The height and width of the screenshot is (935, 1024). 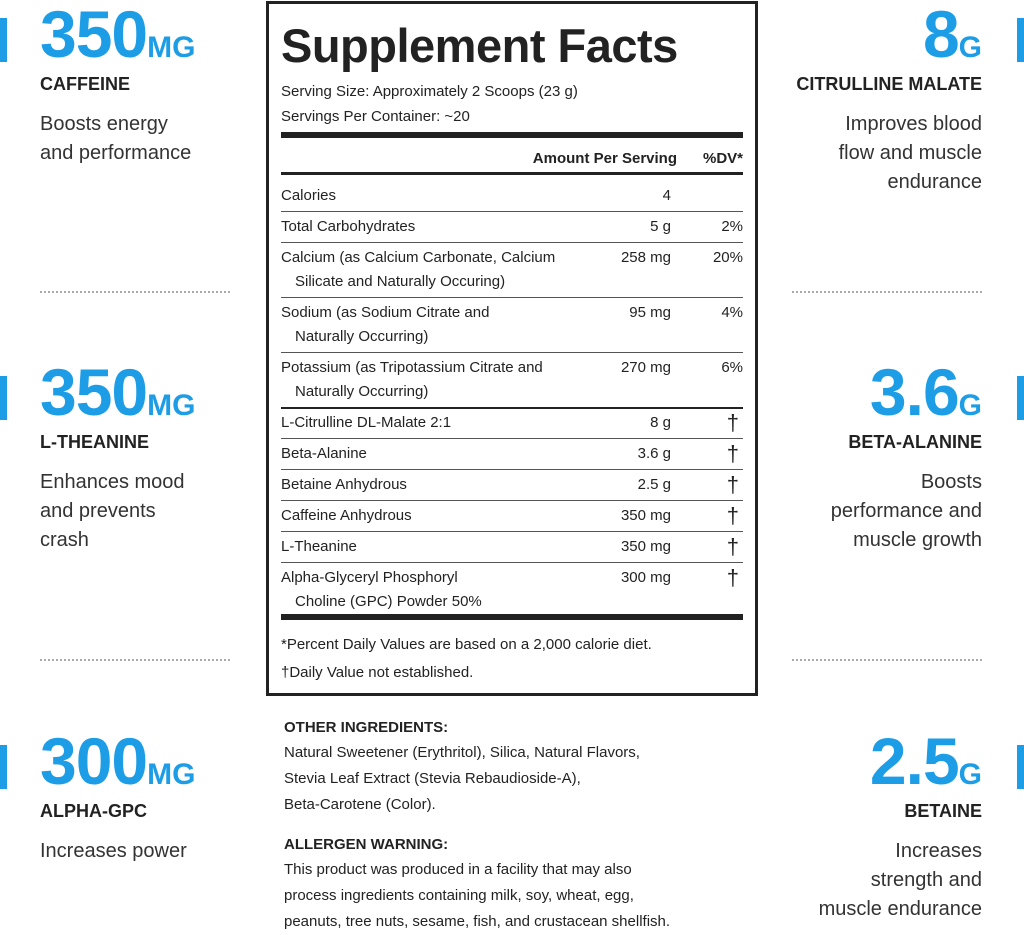 I want to click on dv-header: %DV*, so click(x=722, y=158).